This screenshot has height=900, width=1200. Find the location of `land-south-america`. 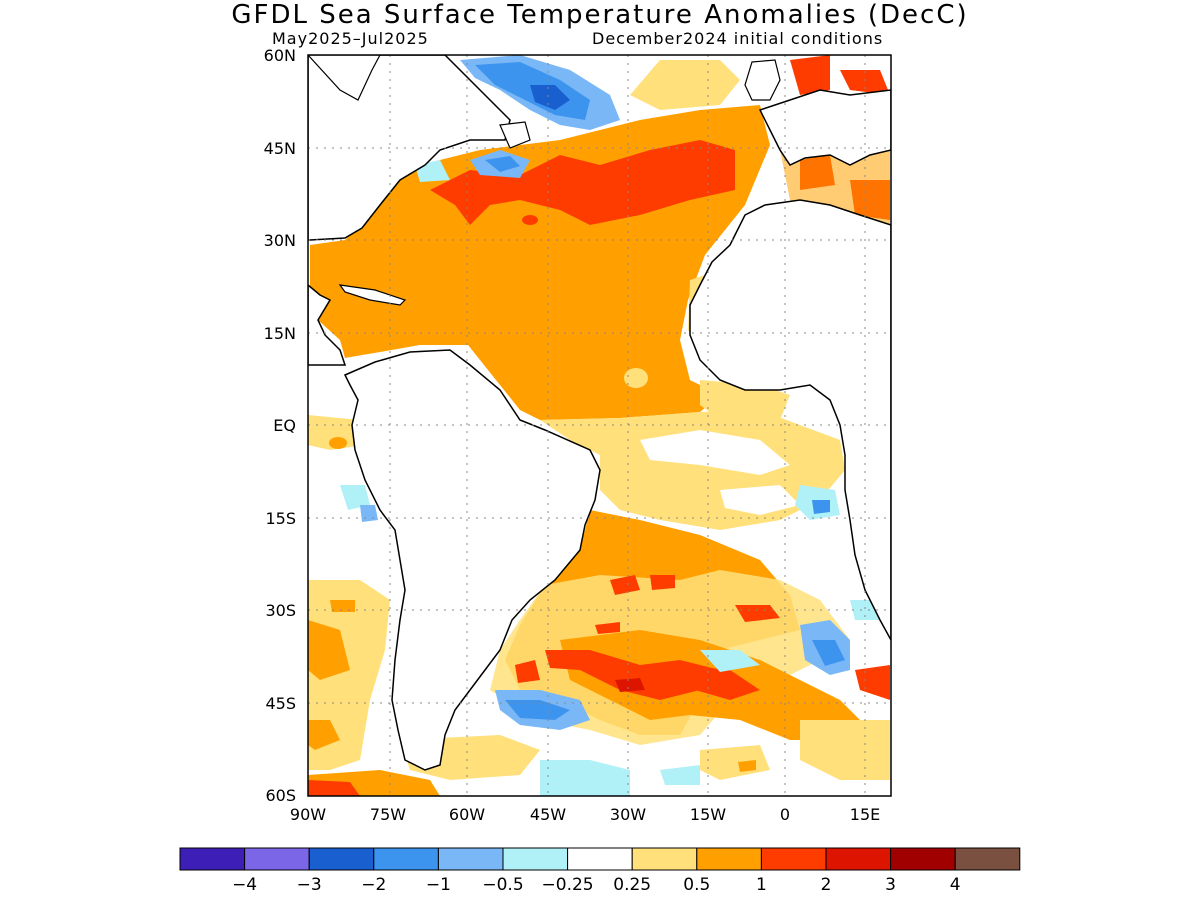

land-south-america is located at coordinates (472, 560).